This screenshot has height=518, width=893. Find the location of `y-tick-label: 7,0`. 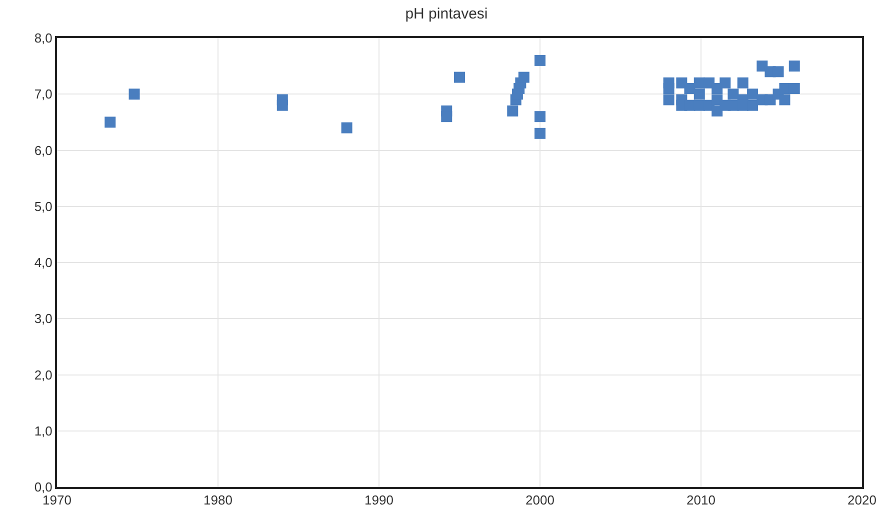

y-tick-label: 7,0 is located at coordinates (43, 94).